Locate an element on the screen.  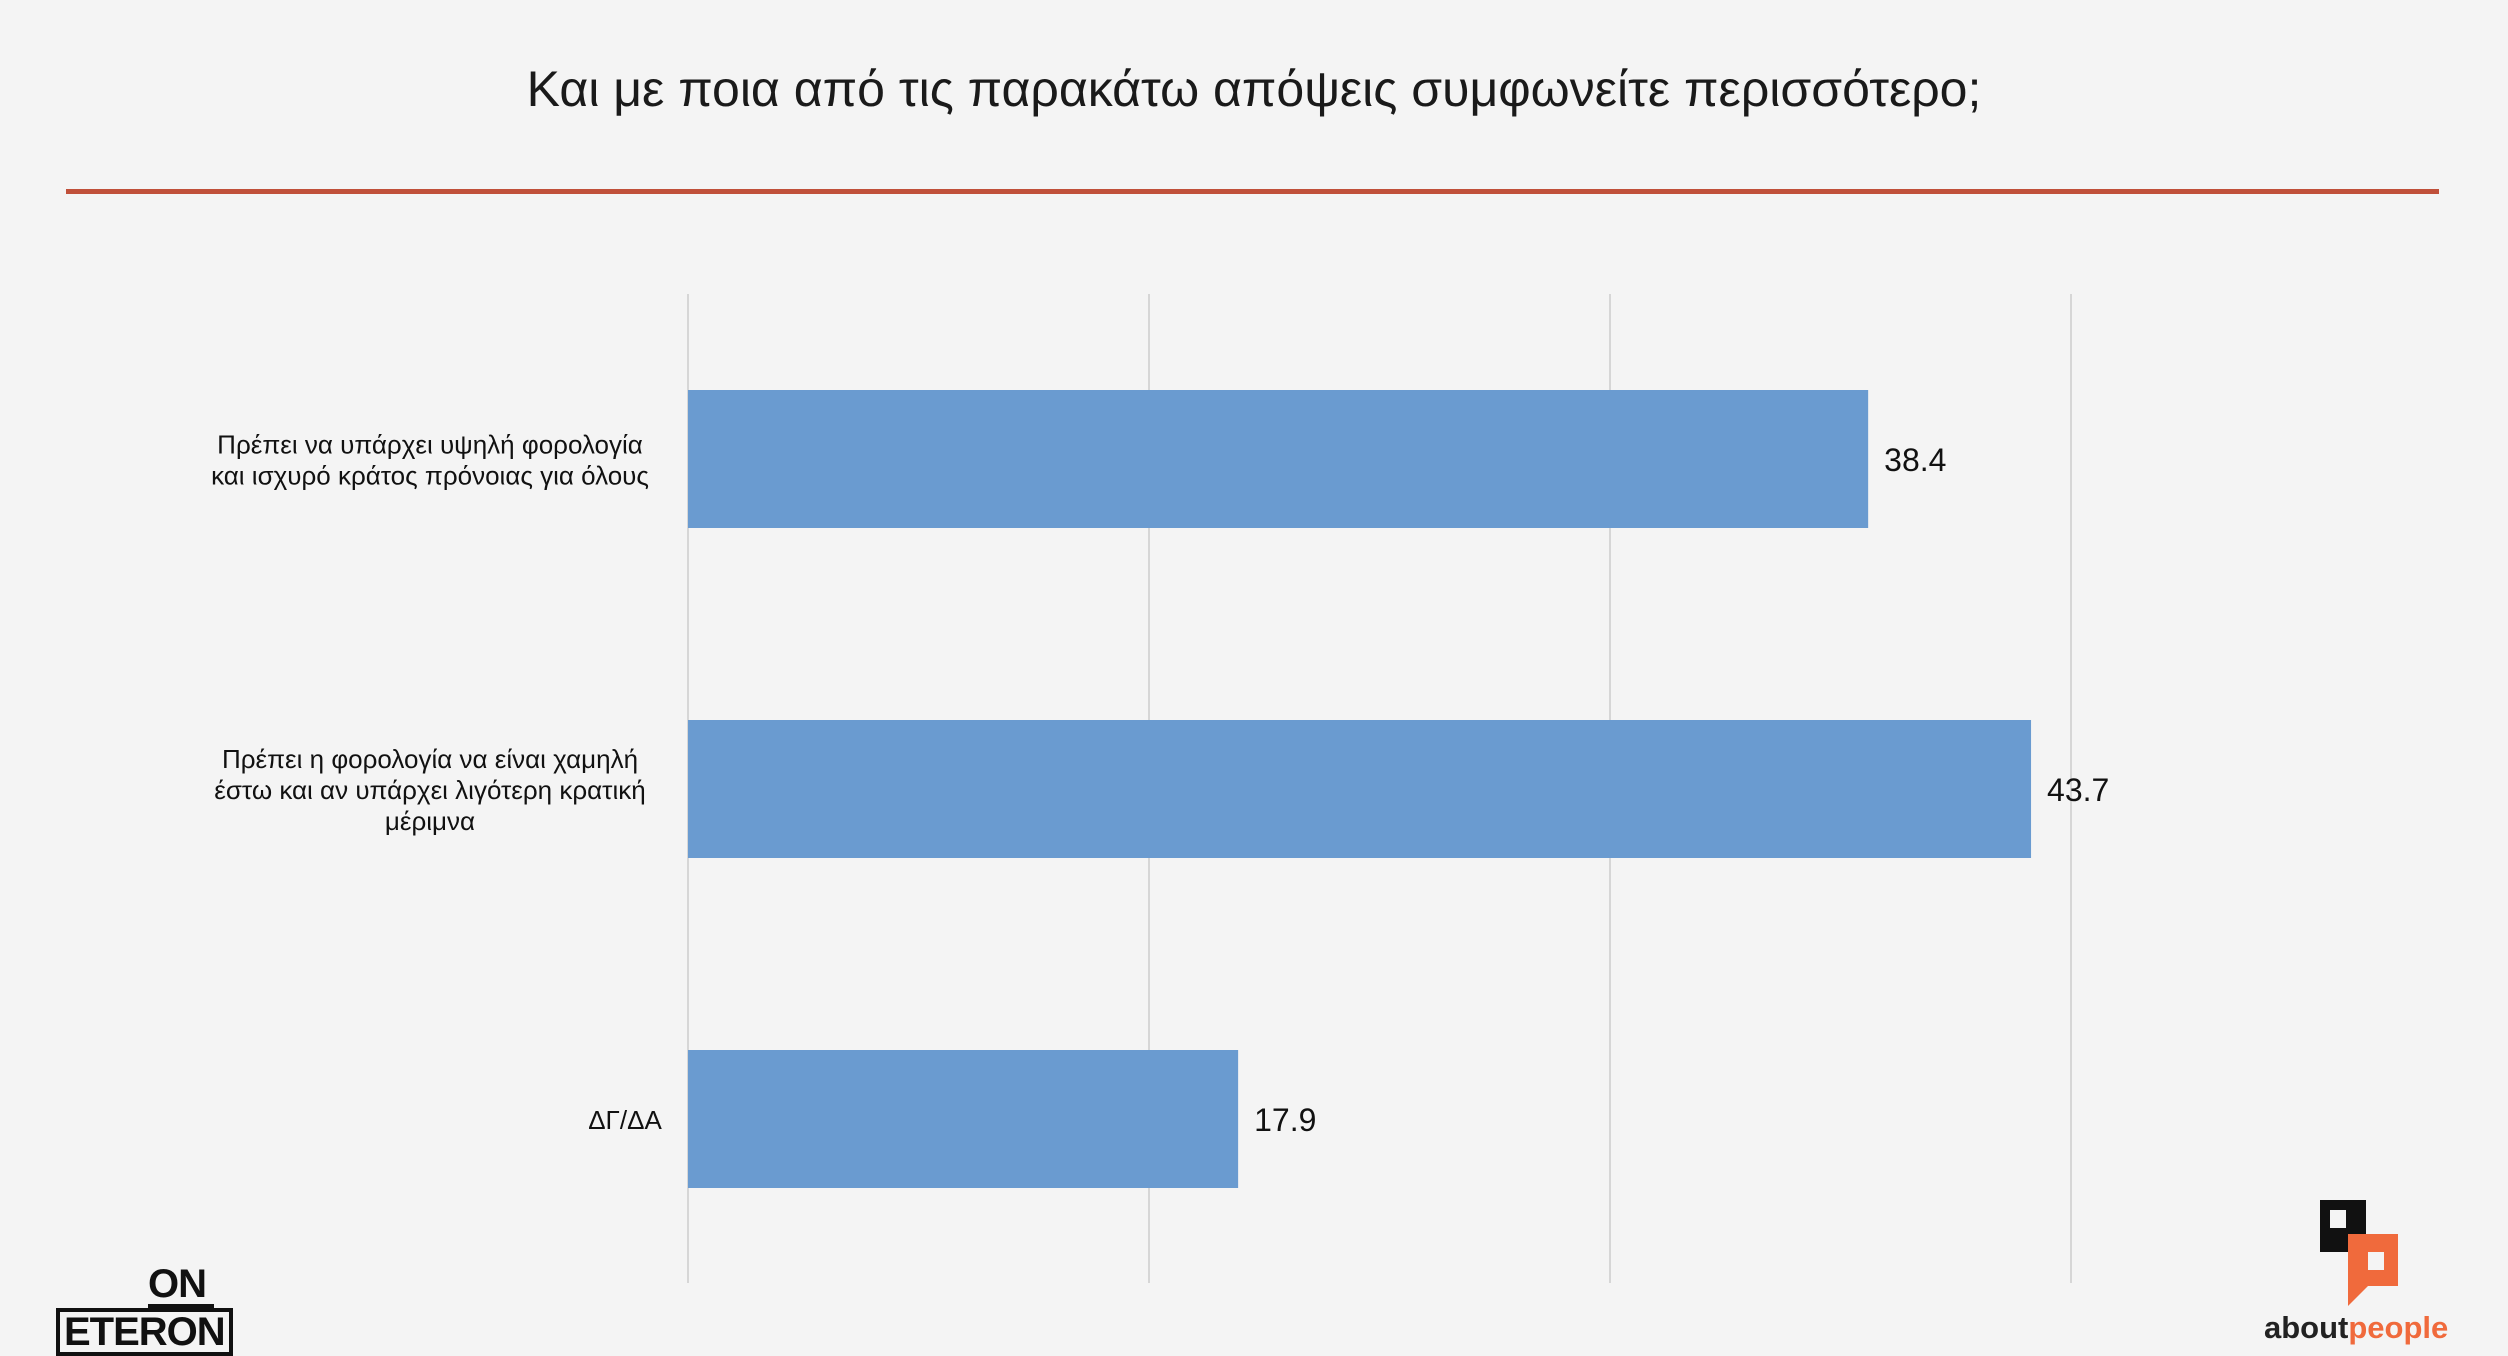
data-label: 17.9 is located at coordinates (1285, 1120).